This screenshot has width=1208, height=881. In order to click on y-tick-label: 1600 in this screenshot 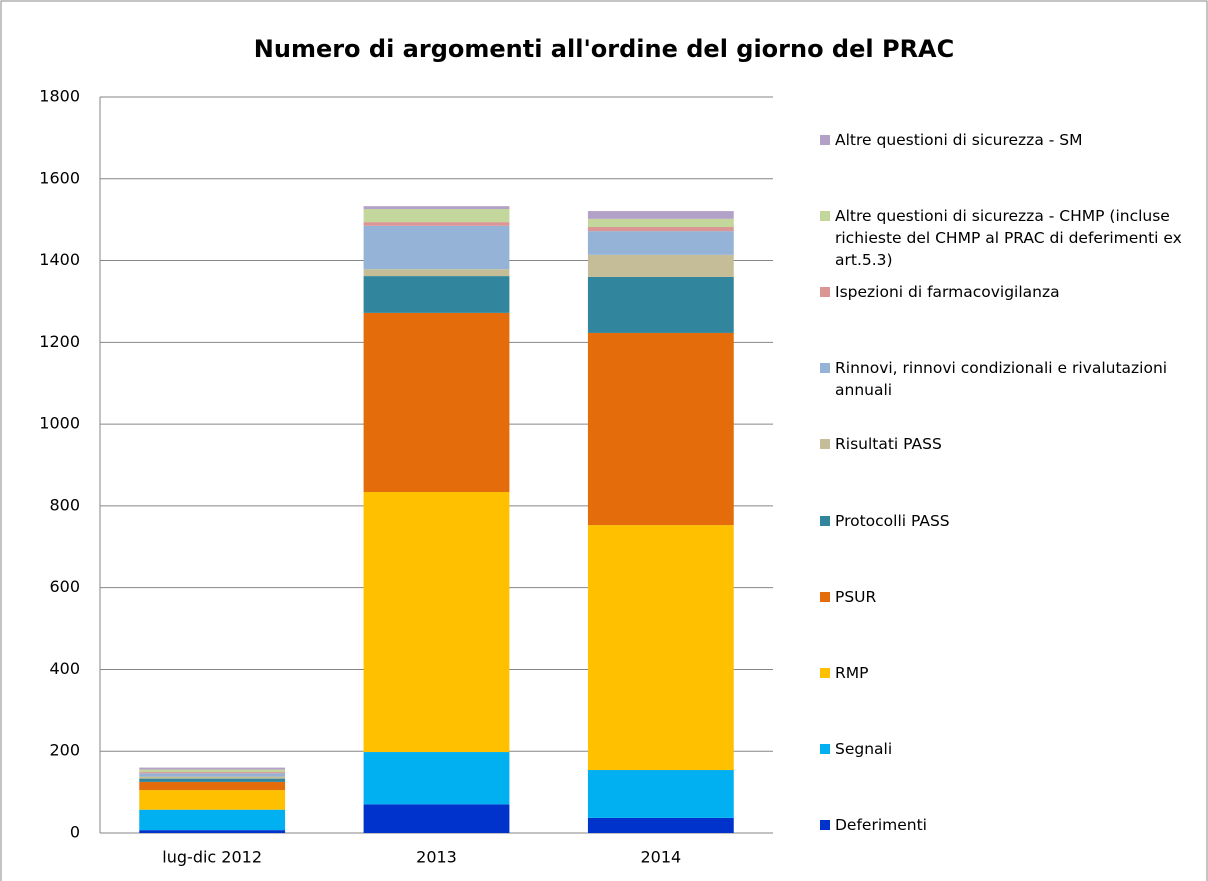, I will do `click(59, 177)`.